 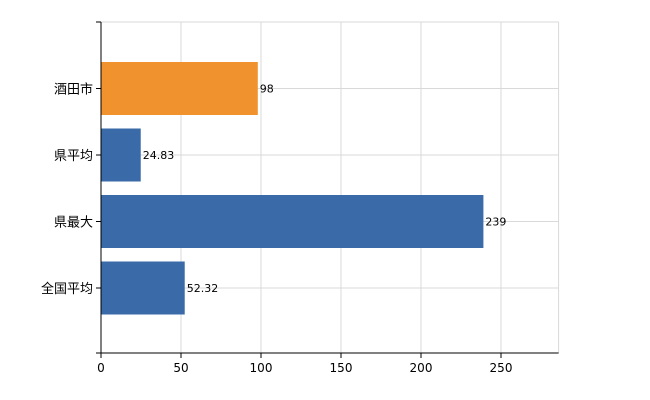 I want to click on x-tick-label: 200, so click(x=421, y=368).